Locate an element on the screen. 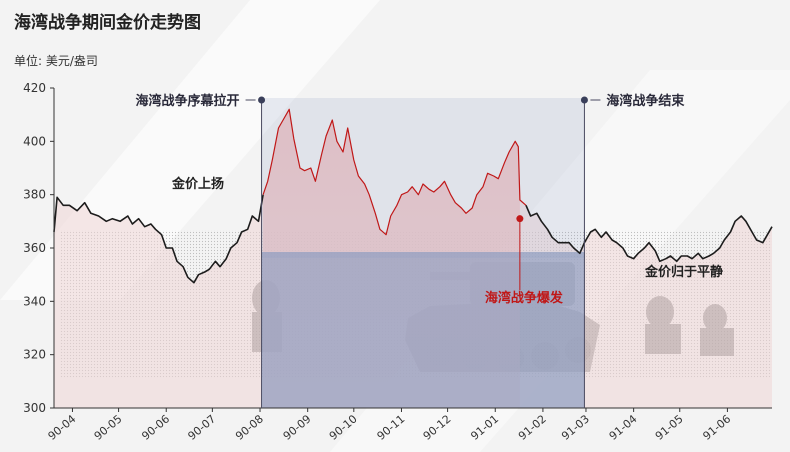 The height and width of the screenshot is (452, 790). y-tick-label-320: 320 is located at coordinates (34, 355).